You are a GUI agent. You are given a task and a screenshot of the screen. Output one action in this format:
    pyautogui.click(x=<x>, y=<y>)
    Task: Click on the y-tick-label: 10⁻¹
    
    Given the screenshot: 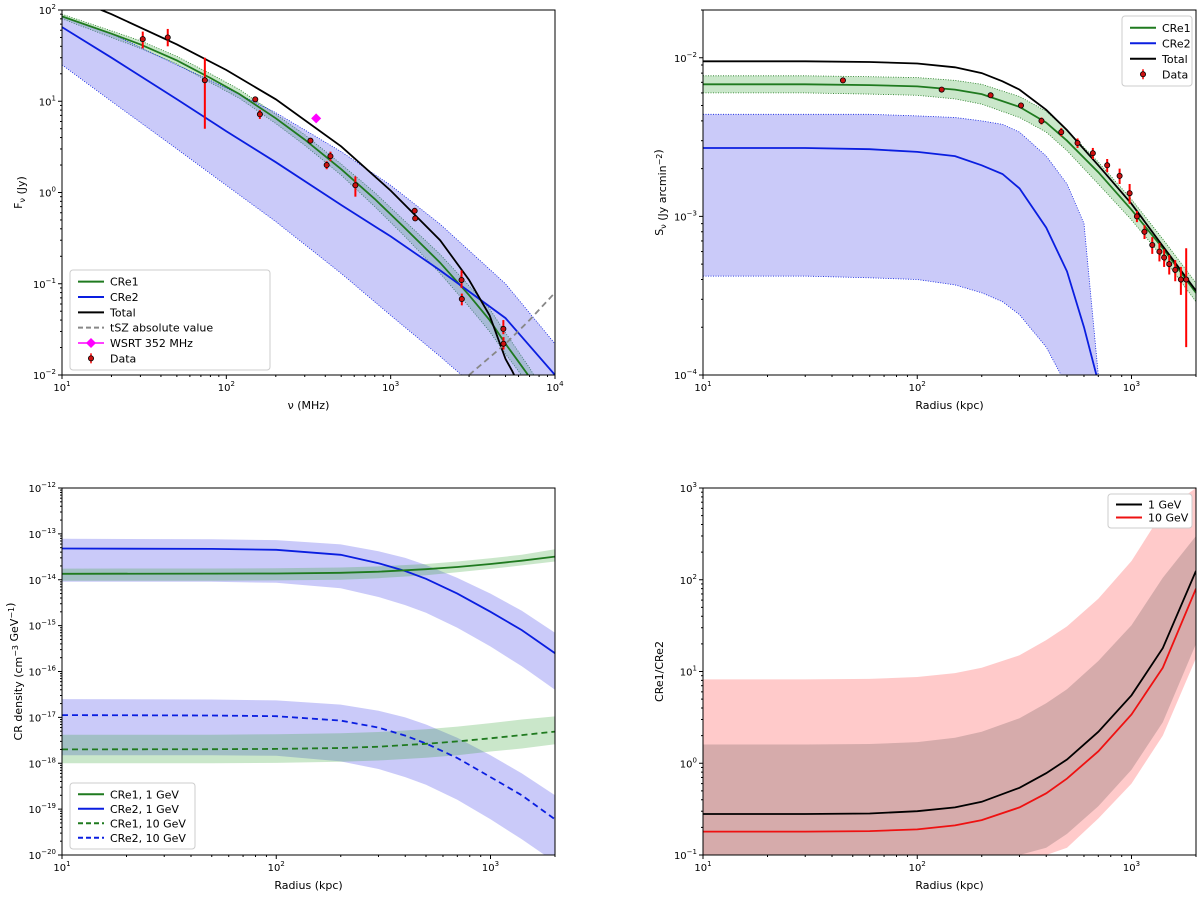 What is the action you would take?
    pyautogui.click(x=685, y=855)
    